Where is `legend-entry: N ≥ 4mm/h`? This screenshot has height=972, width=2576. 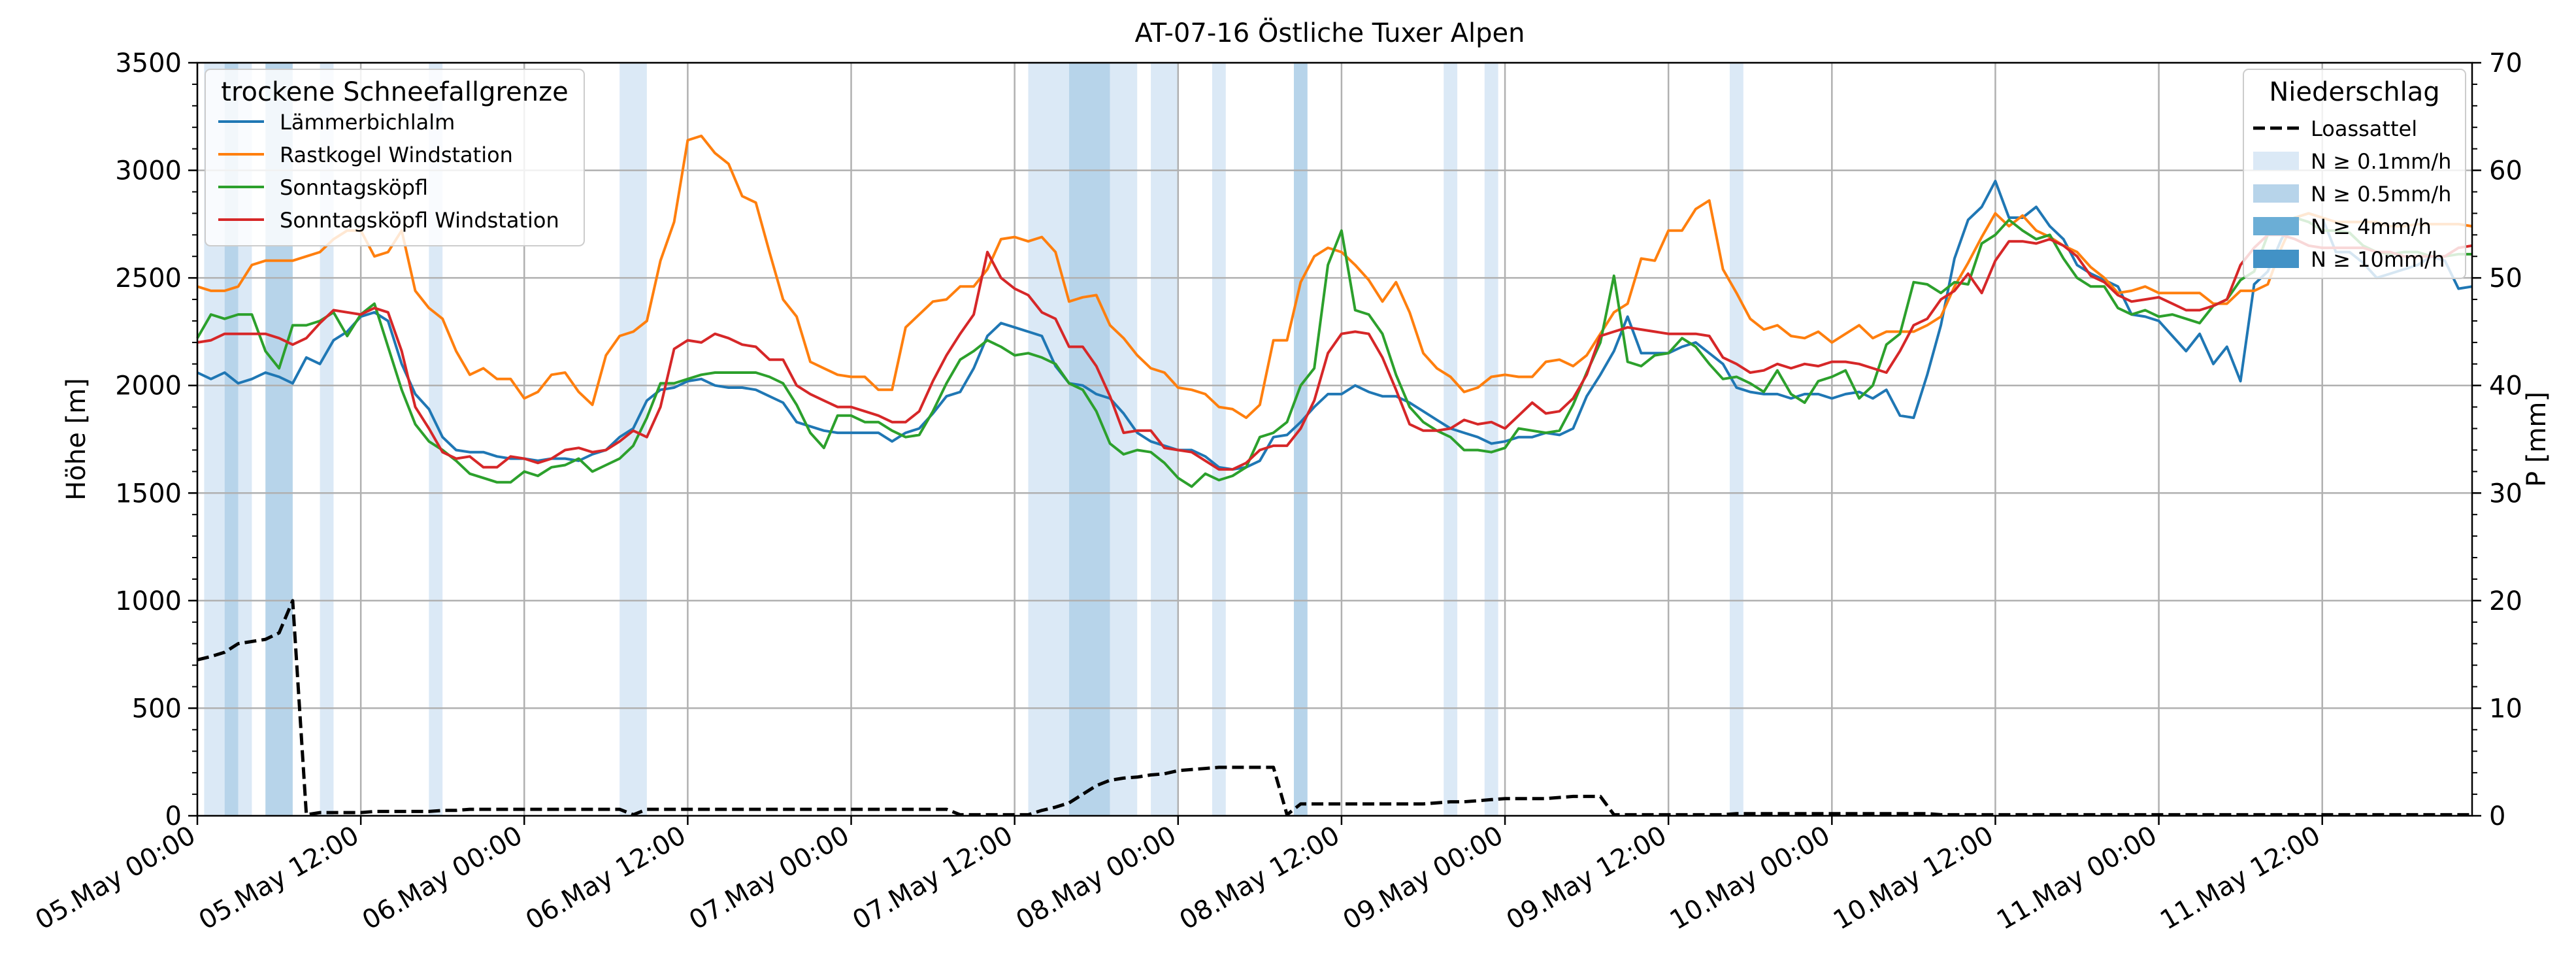
legend-entry: N ≥ 4mm/h is located at coordinates (2371, 227).